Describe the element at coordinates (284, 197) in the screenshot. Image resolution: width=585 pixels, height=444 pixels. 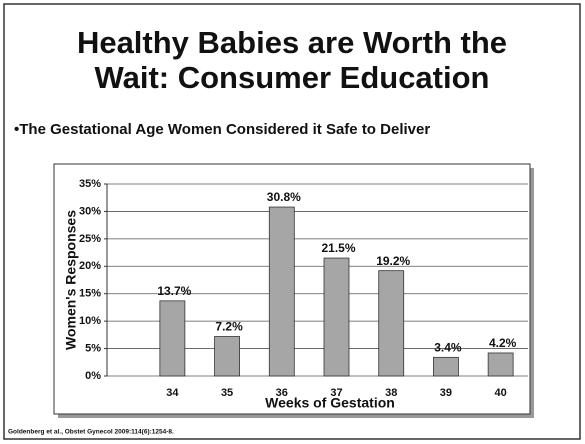
I see `value-label: 30.8%` at that location.